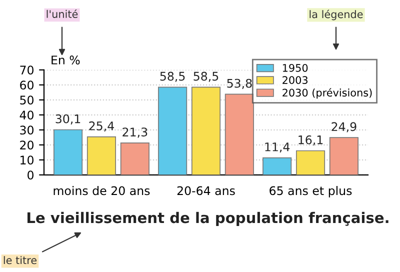 Image resolution: width=400 pixels, height=272 pixels. What do you see at coordinates (27, 100) in the screenshot?
I see `y-tick-label: 50` at bounding box center [27, 100].